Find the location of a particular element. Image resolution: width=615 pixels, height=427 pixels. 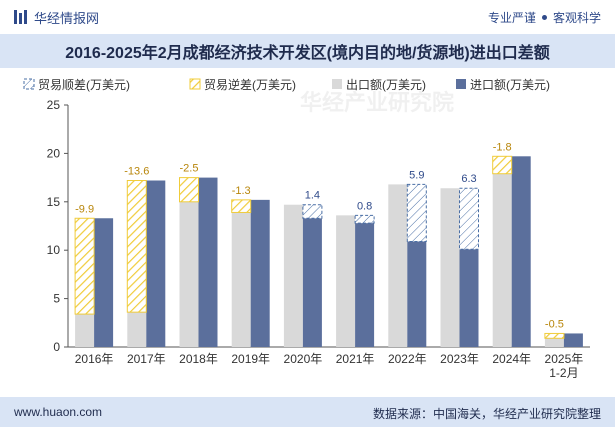

title-bar: 2016-2025年2月成都经济技术开发区(境内目的地/货源地)进出口差额 is located at coordinates (307, 51).